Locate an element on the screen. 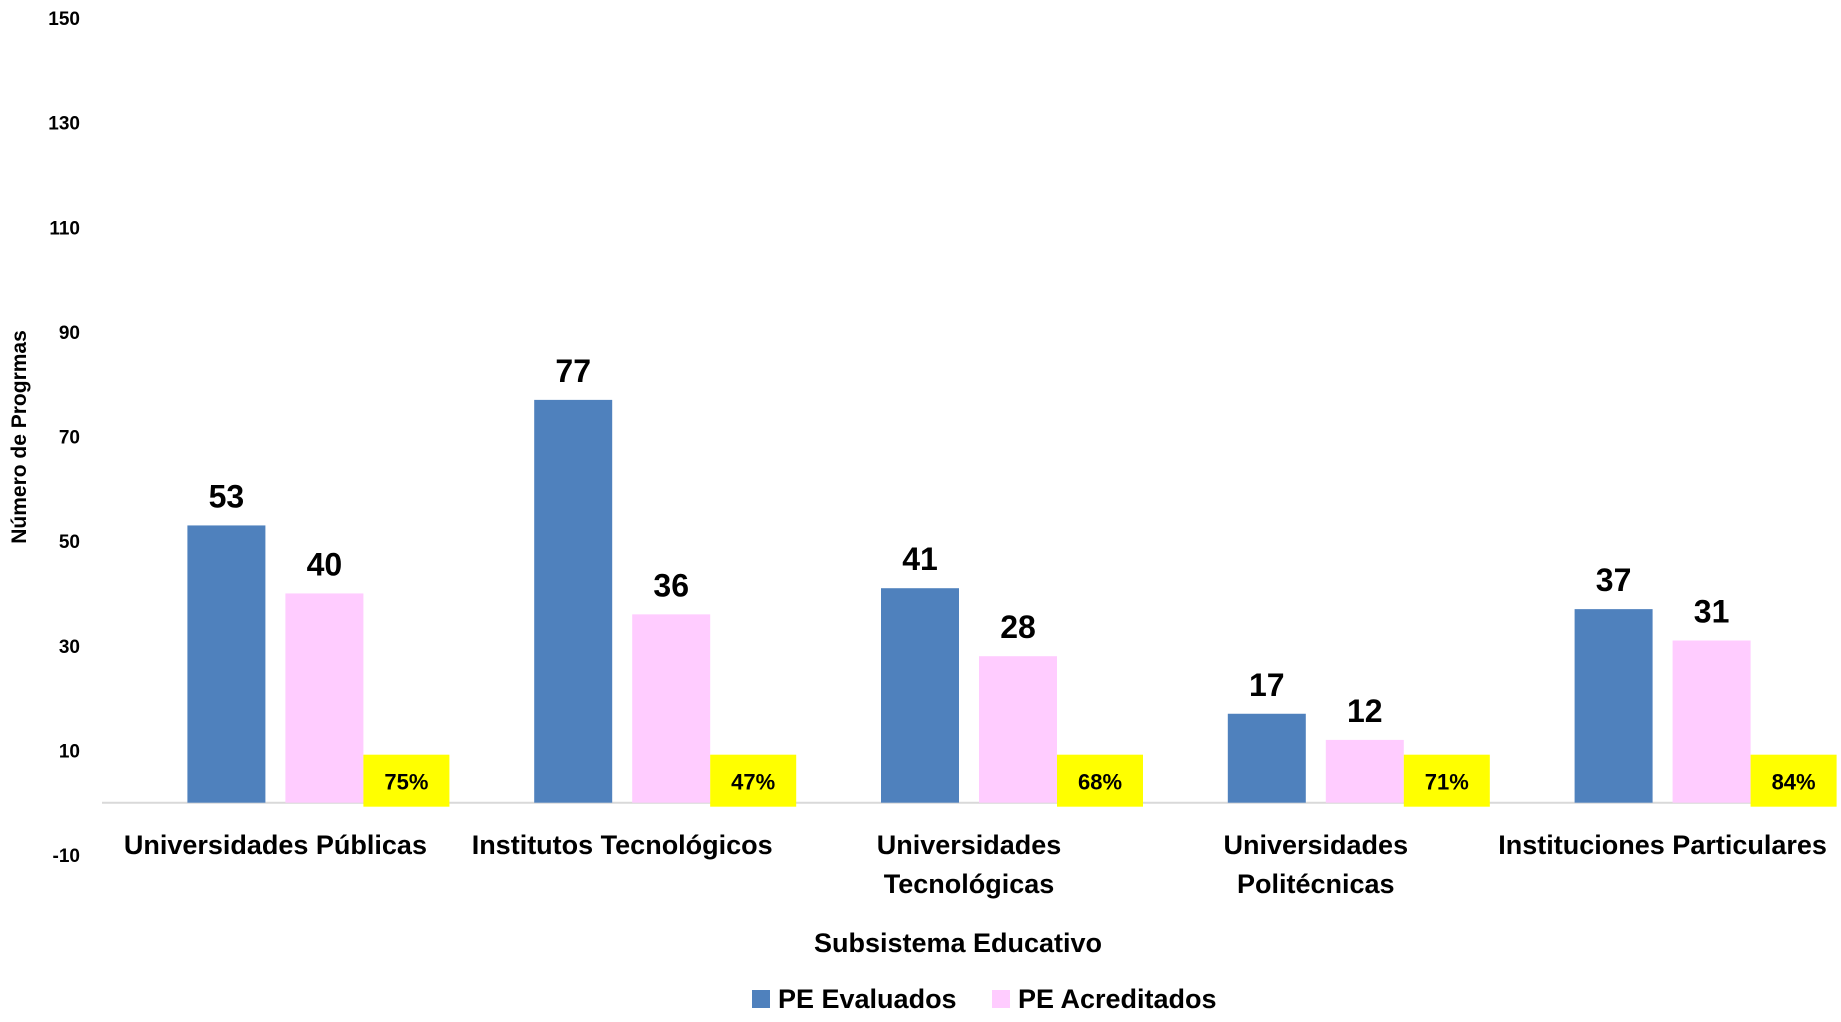 The height and width of the screenshot is (1022, 1841). percent-label: 68% is located at coordinates (1100, 782).